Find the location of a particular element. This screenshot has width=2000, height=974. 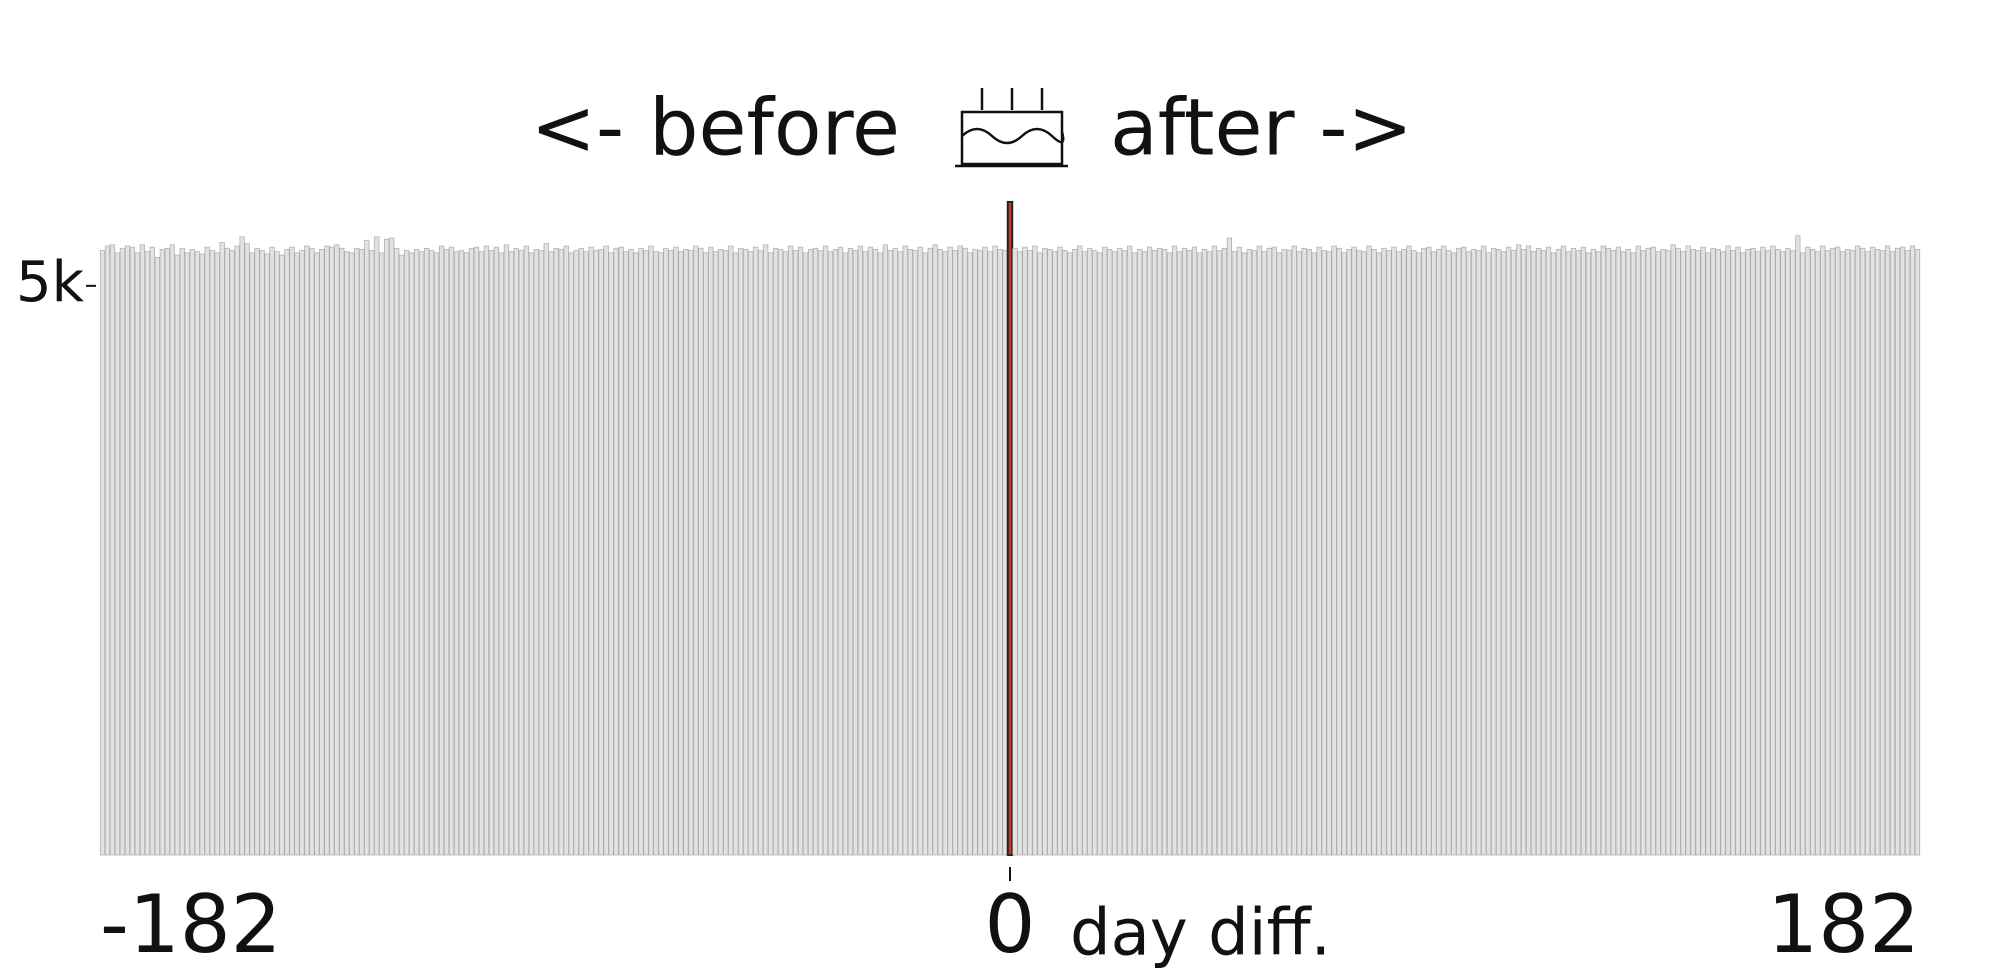

cake-icon is located at coordinates (1011, 128).